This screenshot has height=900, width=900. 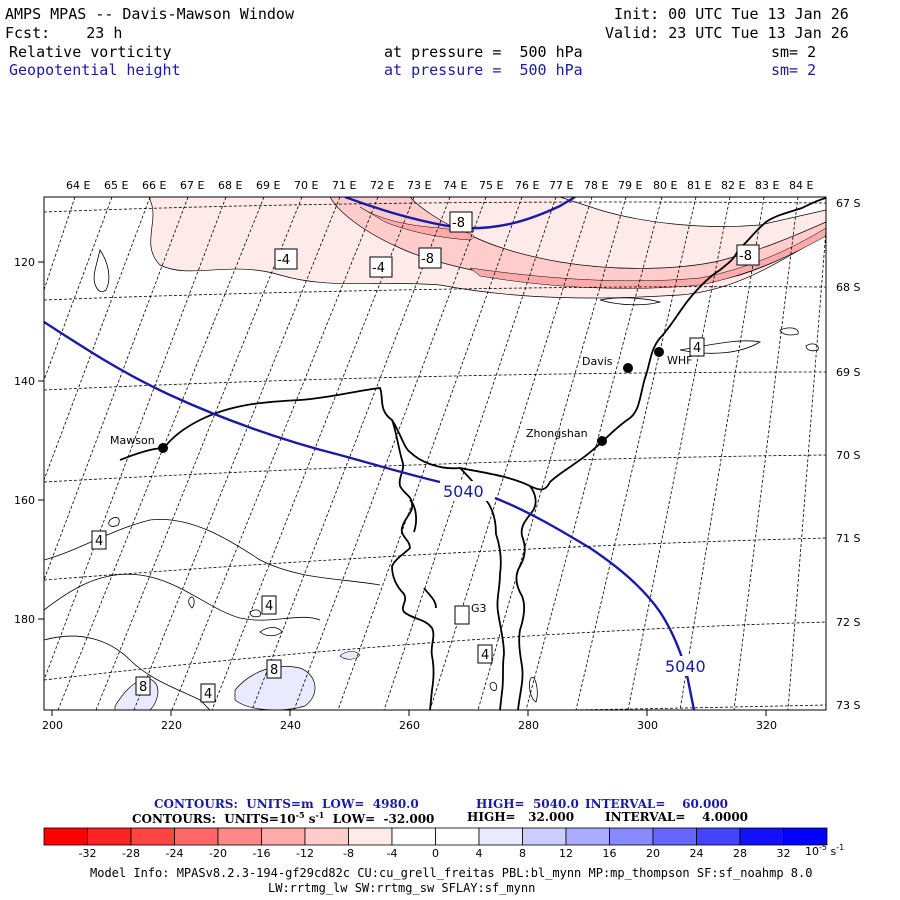 What do you see at coordinates (745, 256) in the screenshot?
I see `vort-label-neg8-c: -8` at bounding box center [745, 256].